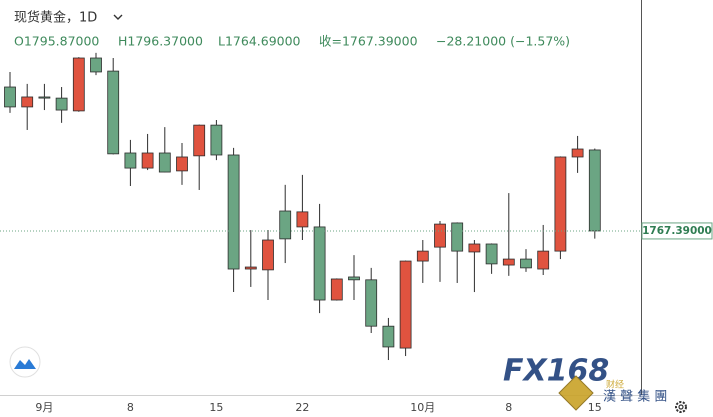 Image resolution: width=713 pixels, height=417 pixels. I want to click on header-bg, so click(68, 17).